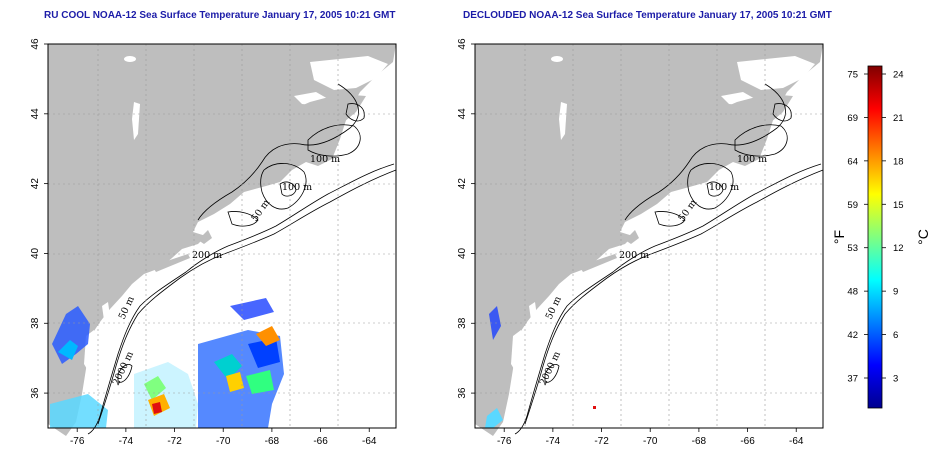 This screenshot has height=475, width=950. Describe the element at coordinates (898, 248) in the screenshot. I see `colorbar-c-label: 12` at that location.